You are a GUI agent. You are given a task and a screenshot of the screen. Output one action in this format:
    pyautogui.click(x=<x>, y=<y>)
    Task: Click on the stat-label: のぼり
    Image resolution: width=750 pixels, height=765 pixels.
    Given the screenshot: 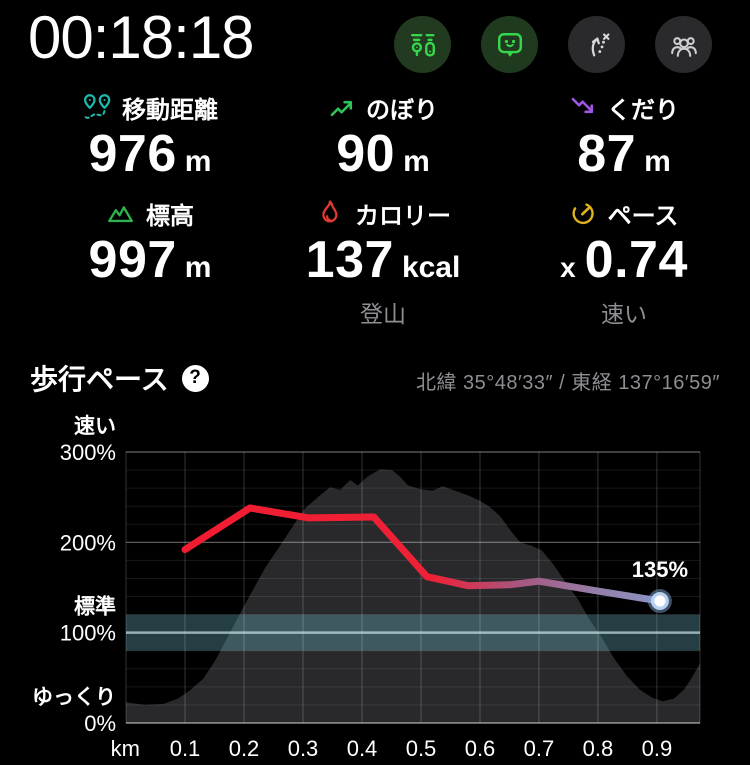 What is the action you would take?
    pyautogui.click(x=402, y=110)
    